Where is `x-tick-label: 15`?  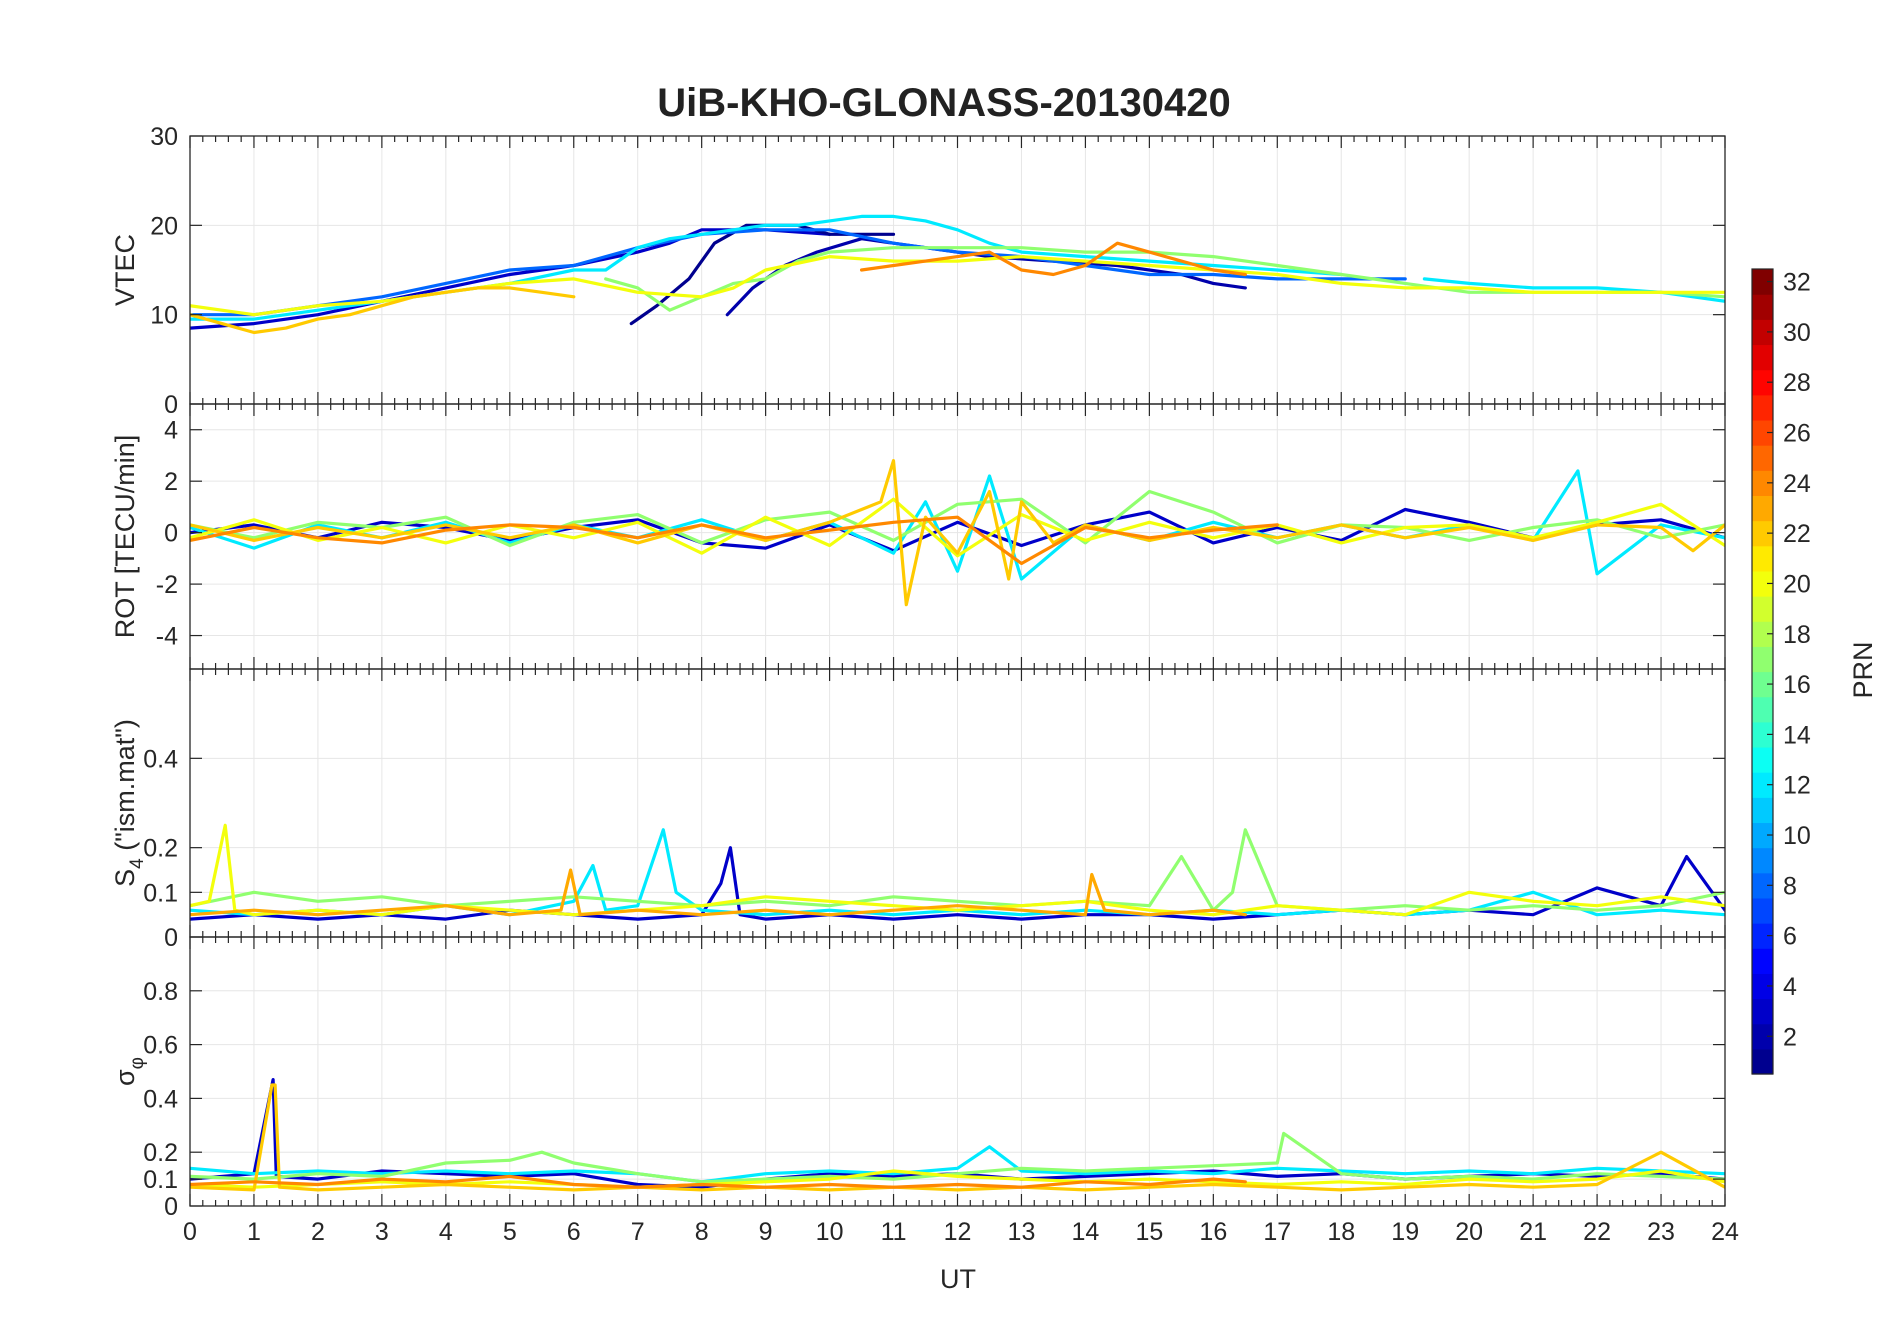
x-tick-label: 15 is located at coordinates (1149, 1232).